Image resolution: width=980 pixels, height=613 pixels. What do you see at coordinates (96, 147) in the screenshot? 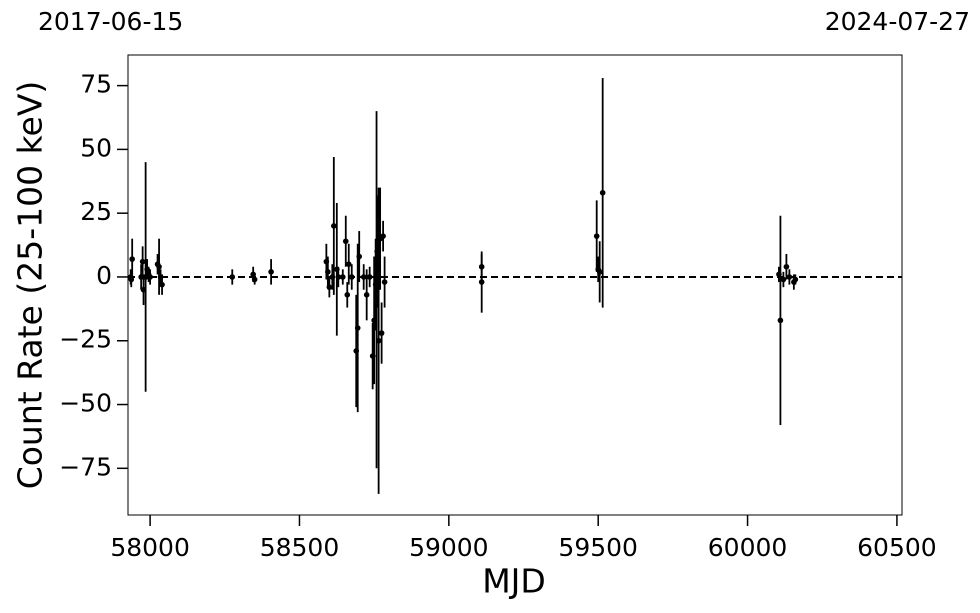
I see `y-tick-label: 50` at bounding box center [96, 147].